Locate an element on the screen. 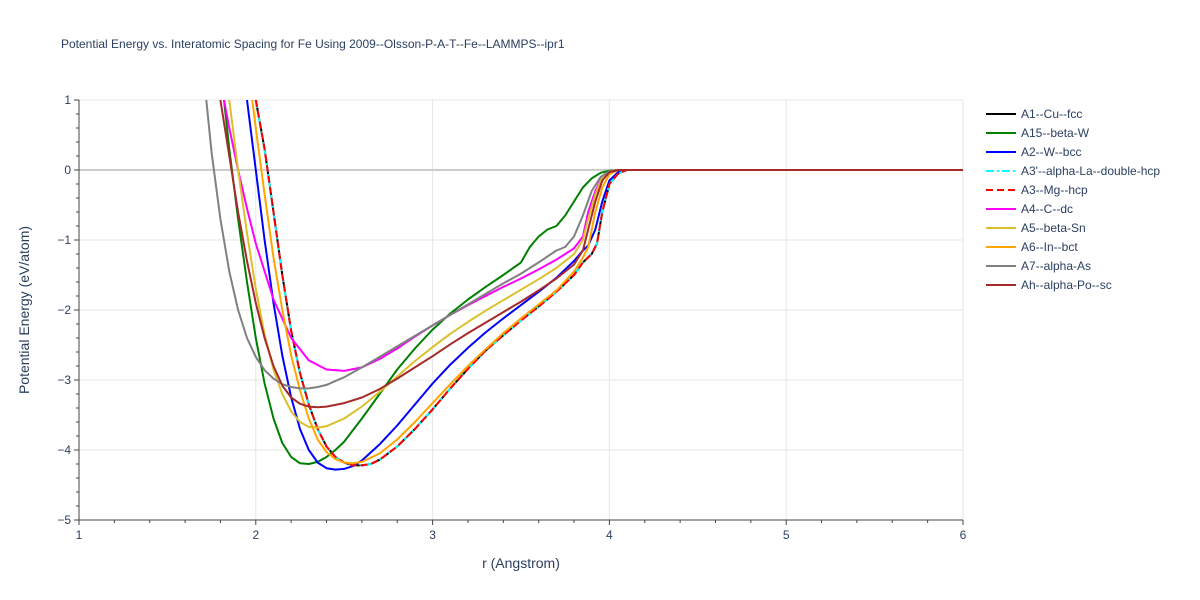 The image size is (1200, 600). y-tick-label: −2 is located at coordinates (64, 310).